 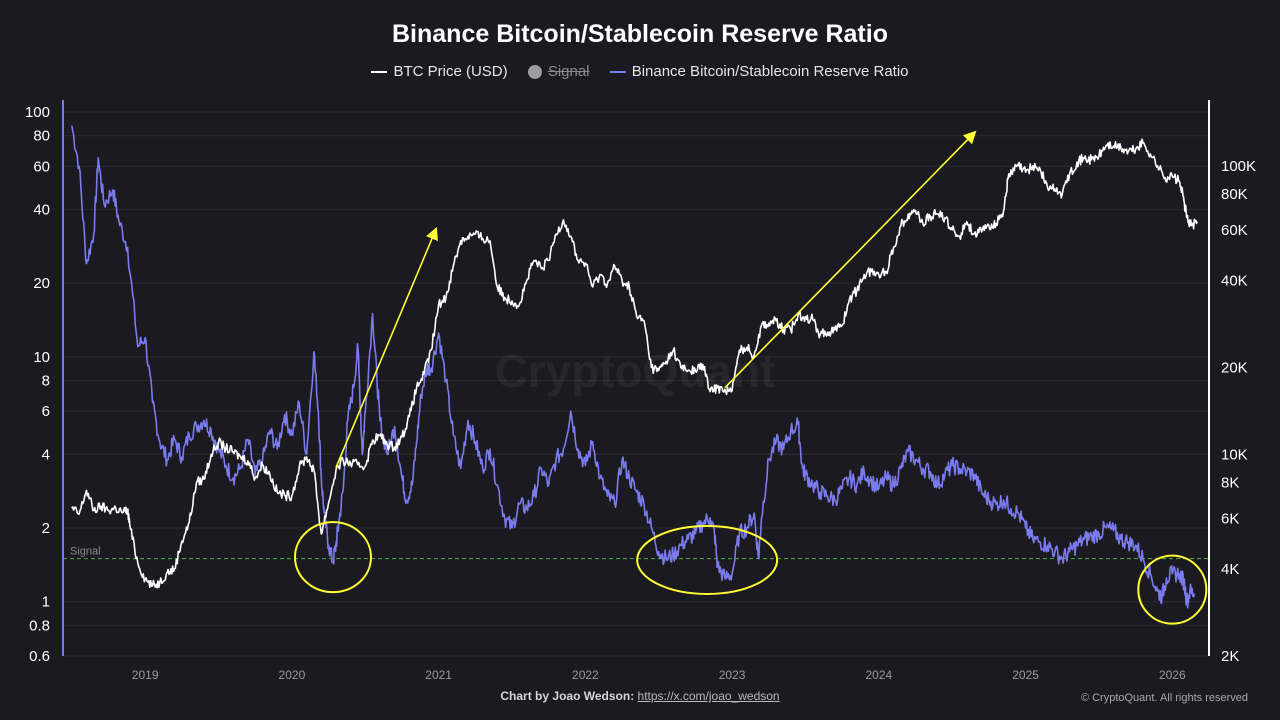 I want to click on legend-item-signal: Signal, so click(x=558, y=71).